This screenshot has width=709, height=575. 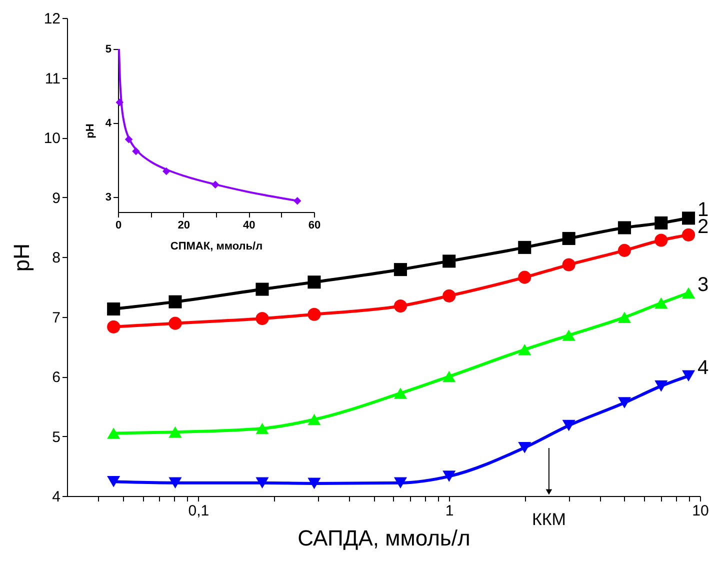 What do you see at coordinates (52, 19) in the screenshot?
I see `y-tick-label: 12` at bounding box center [52, 19].